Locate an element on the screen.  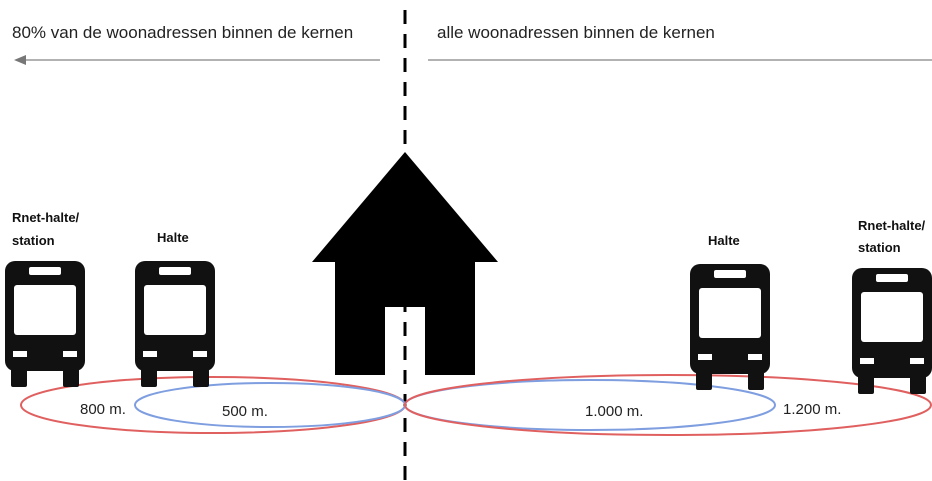
distance-label: 1.000 m. is located at coordinates (614, 411).